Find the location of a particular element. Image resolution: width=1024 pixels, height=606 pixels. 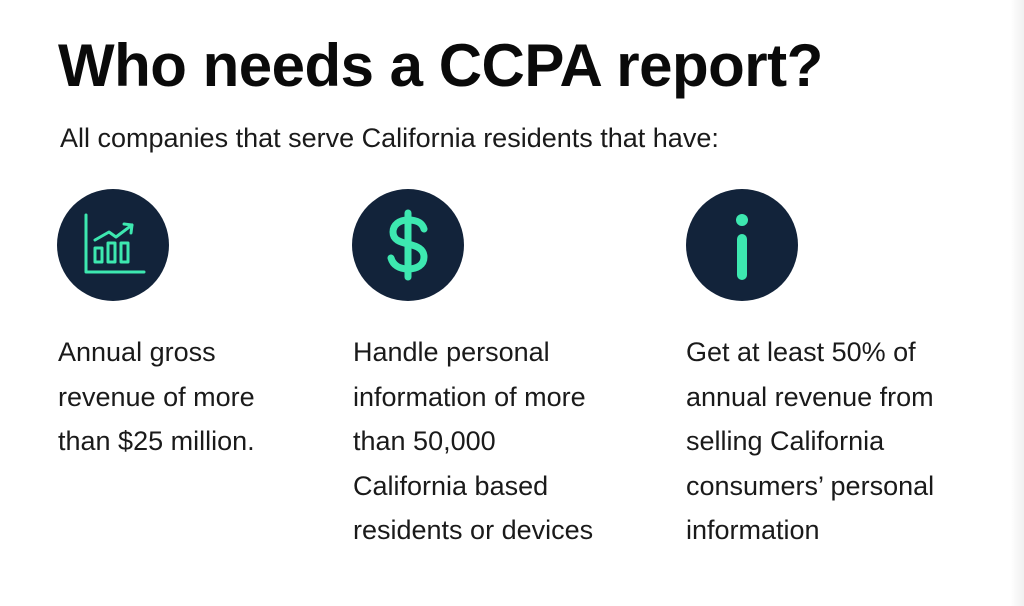

criterion-3-line-3: selling California is located at coordinates (785, 441).